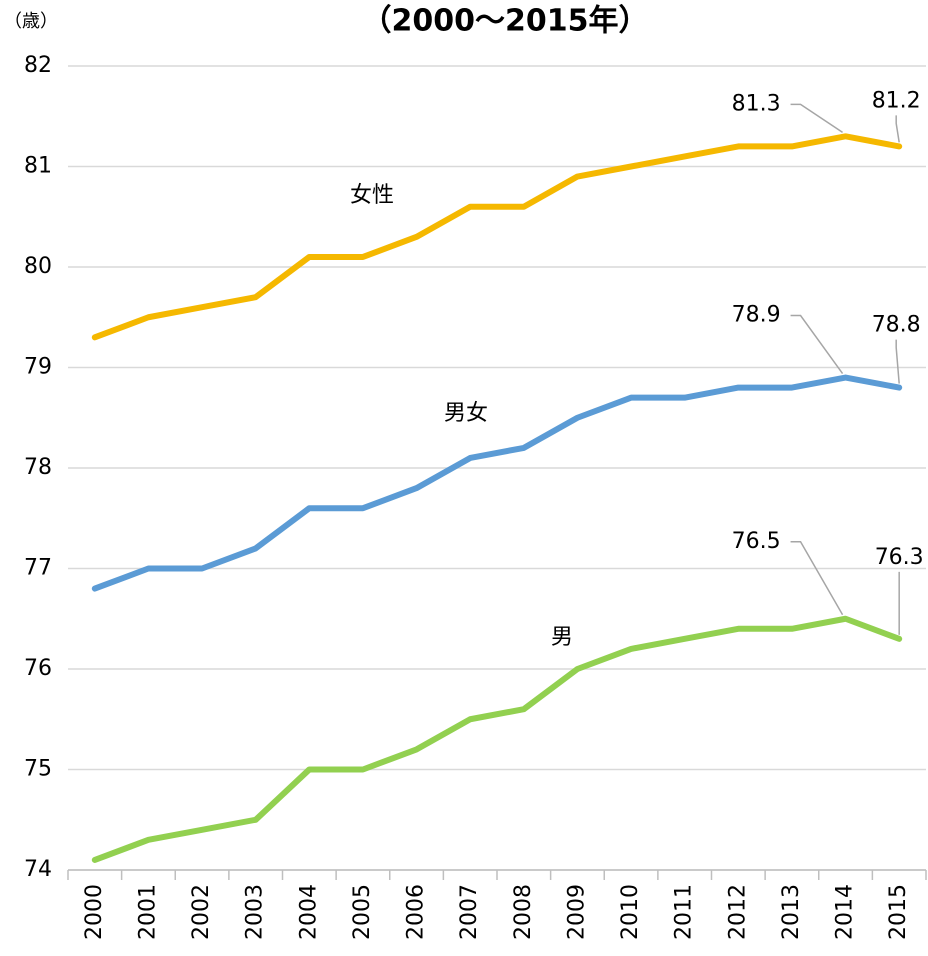  What do you see at coordinates (466, 413) in the screenshot?
I see `series-label: 男女` at bounding box center [466, 413].